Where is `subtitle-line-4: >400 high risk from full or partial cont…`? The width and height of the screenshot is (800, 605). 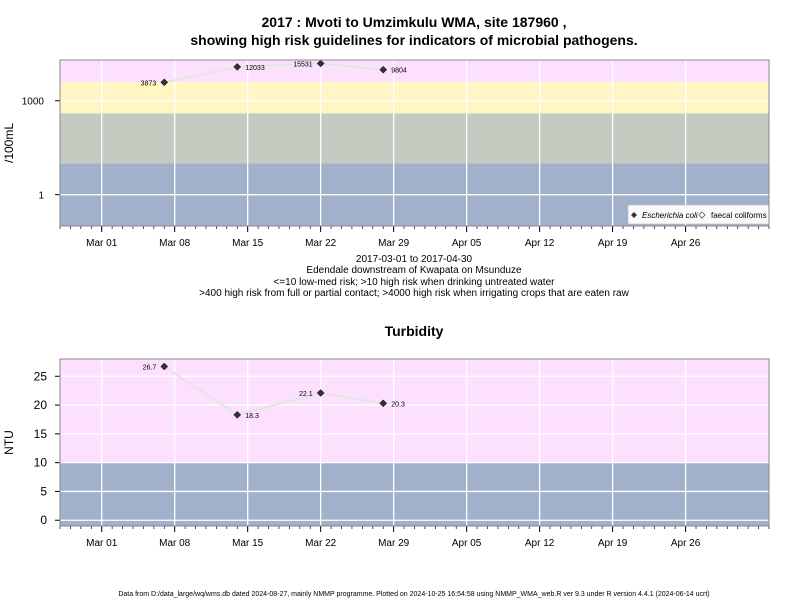 subtitle-line-4: >400 high risk from full or partial cont… is located at coordinates (414, 293).